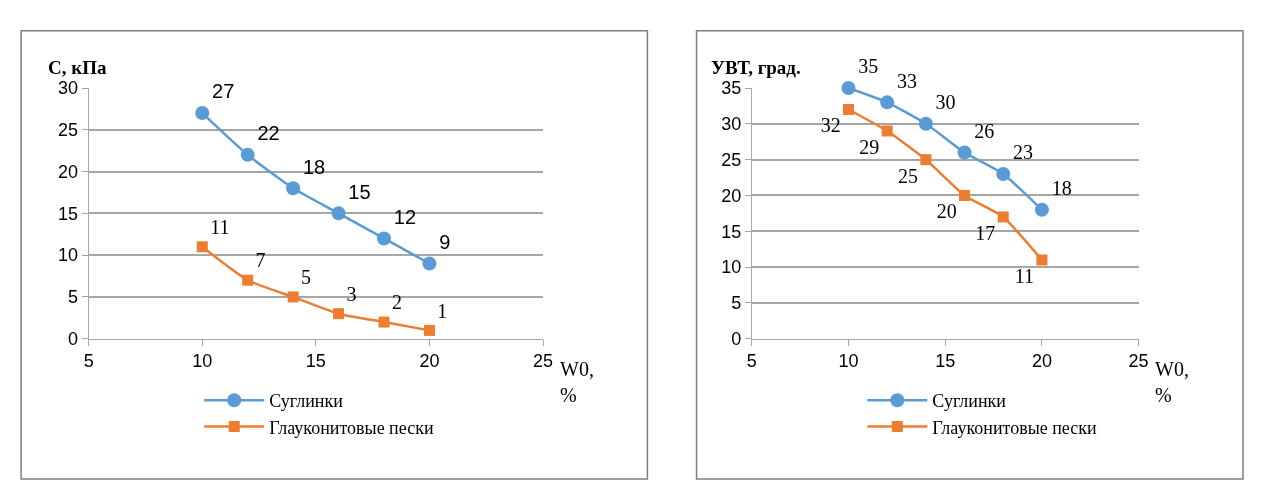 The image size is (1263, 485). I want to click on data-label: 5, so click(306, 277).